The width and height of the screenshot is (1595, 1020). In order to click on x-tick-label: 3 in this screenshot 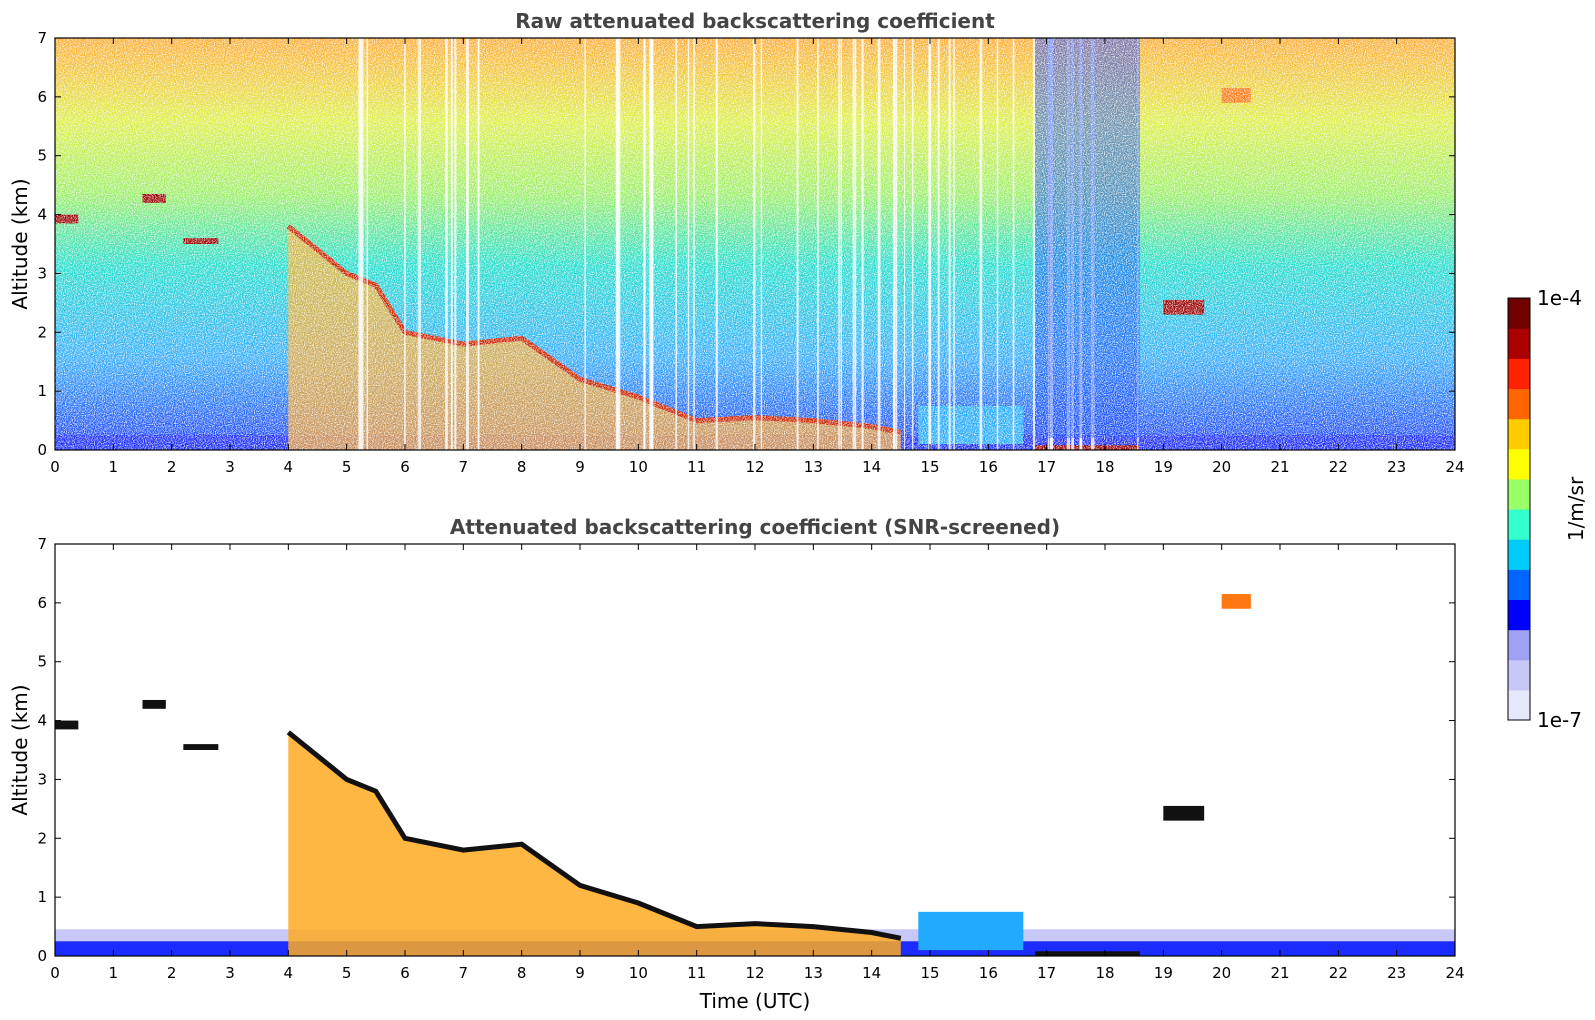, I will do `click(230, 467)`.